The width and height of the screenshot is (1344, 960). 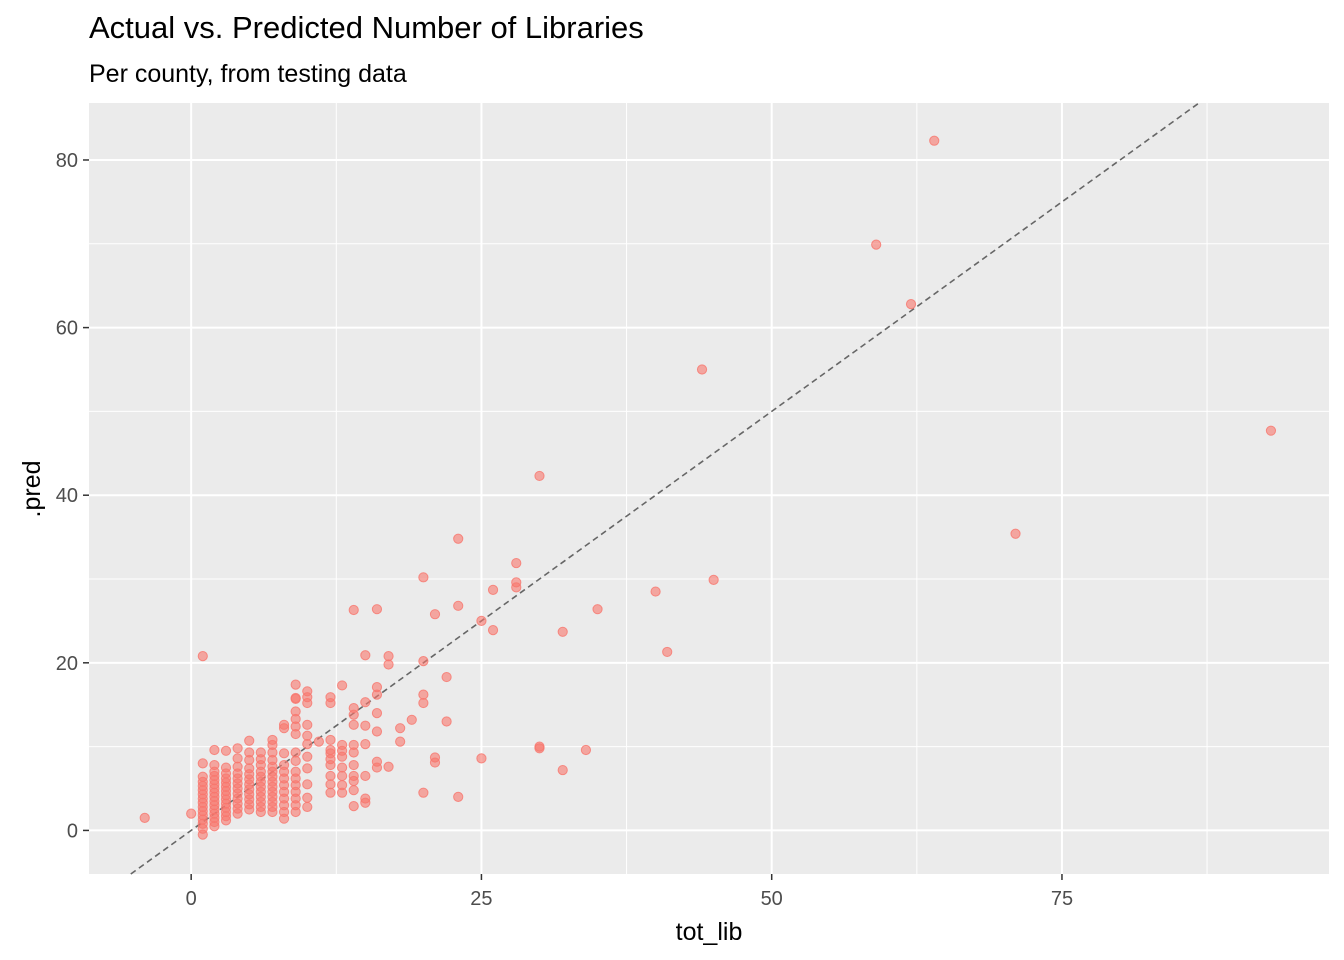 I want to click on x-tick-label: 75, so click(x=1062, y=899).